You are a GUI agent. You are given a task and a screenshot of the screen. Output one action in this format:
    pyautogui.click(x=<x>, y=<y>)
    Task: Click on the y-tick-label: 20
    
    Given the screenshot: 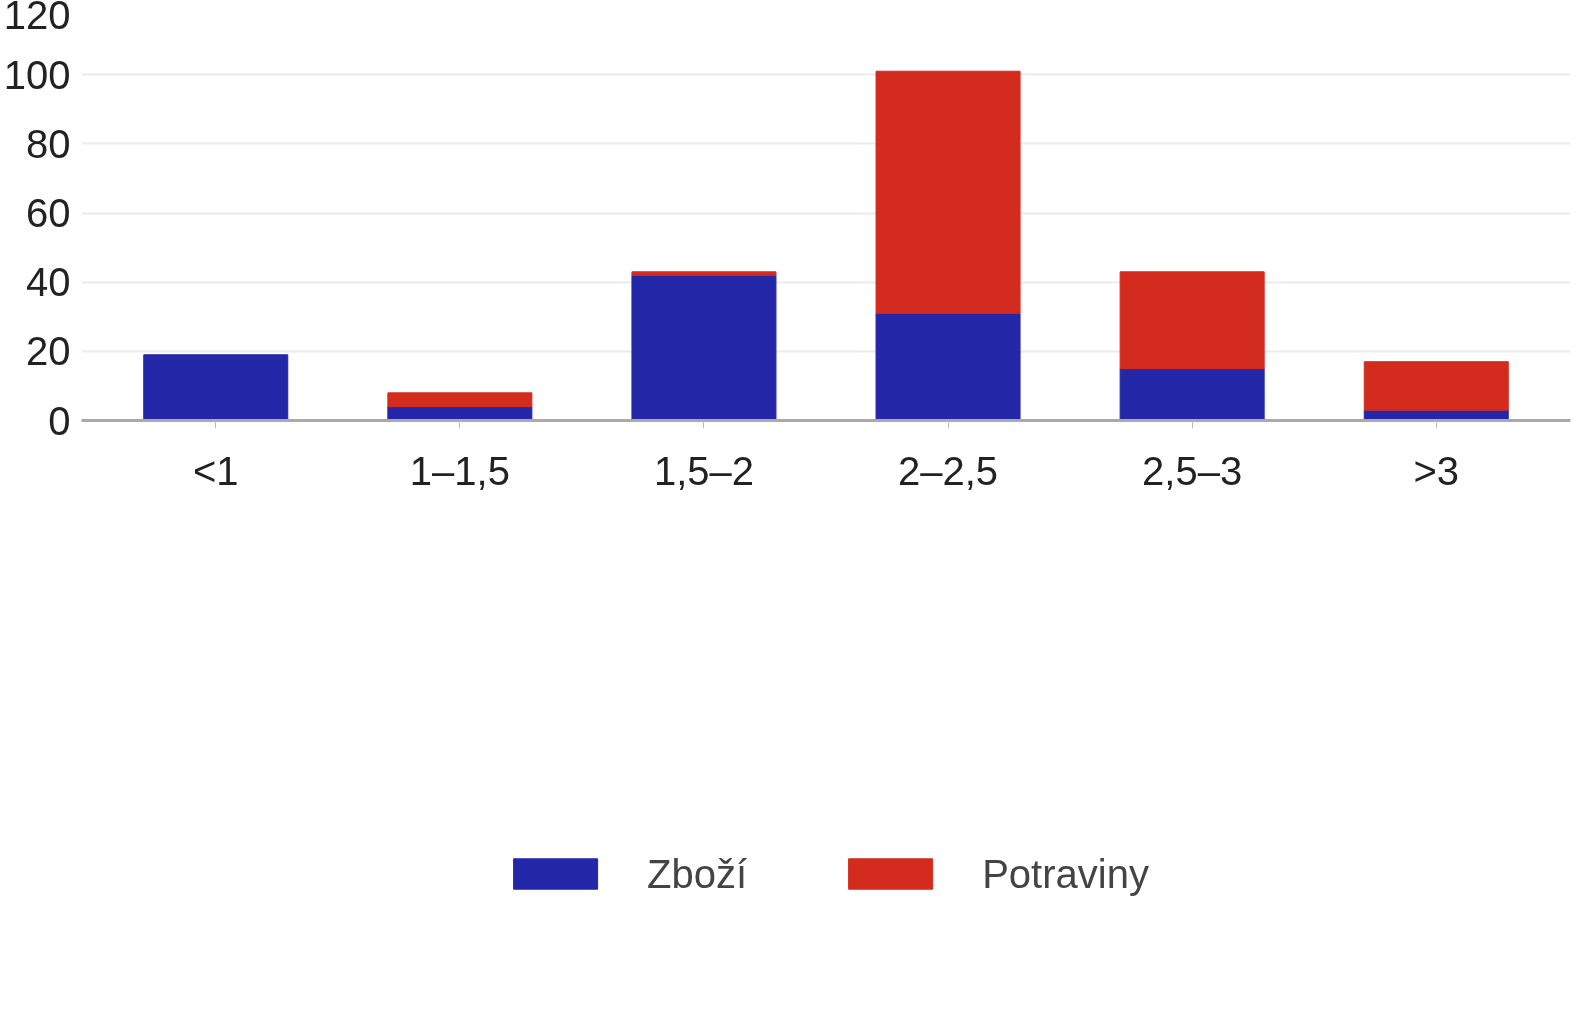 What is the action you would take?
    pyautogui.click(x=48, y=351)
    